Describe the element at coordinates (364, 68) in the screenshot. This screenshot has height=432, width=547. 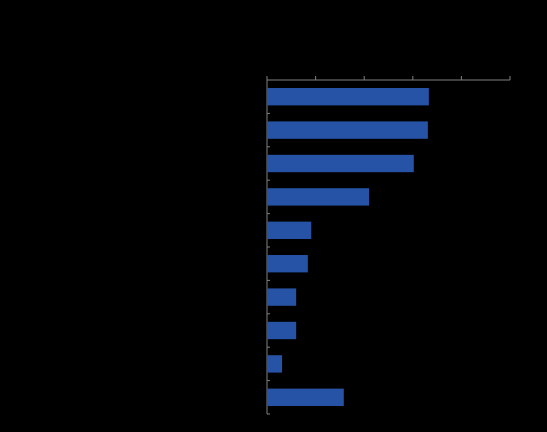
I see `x-tick-label: 2` at that location.